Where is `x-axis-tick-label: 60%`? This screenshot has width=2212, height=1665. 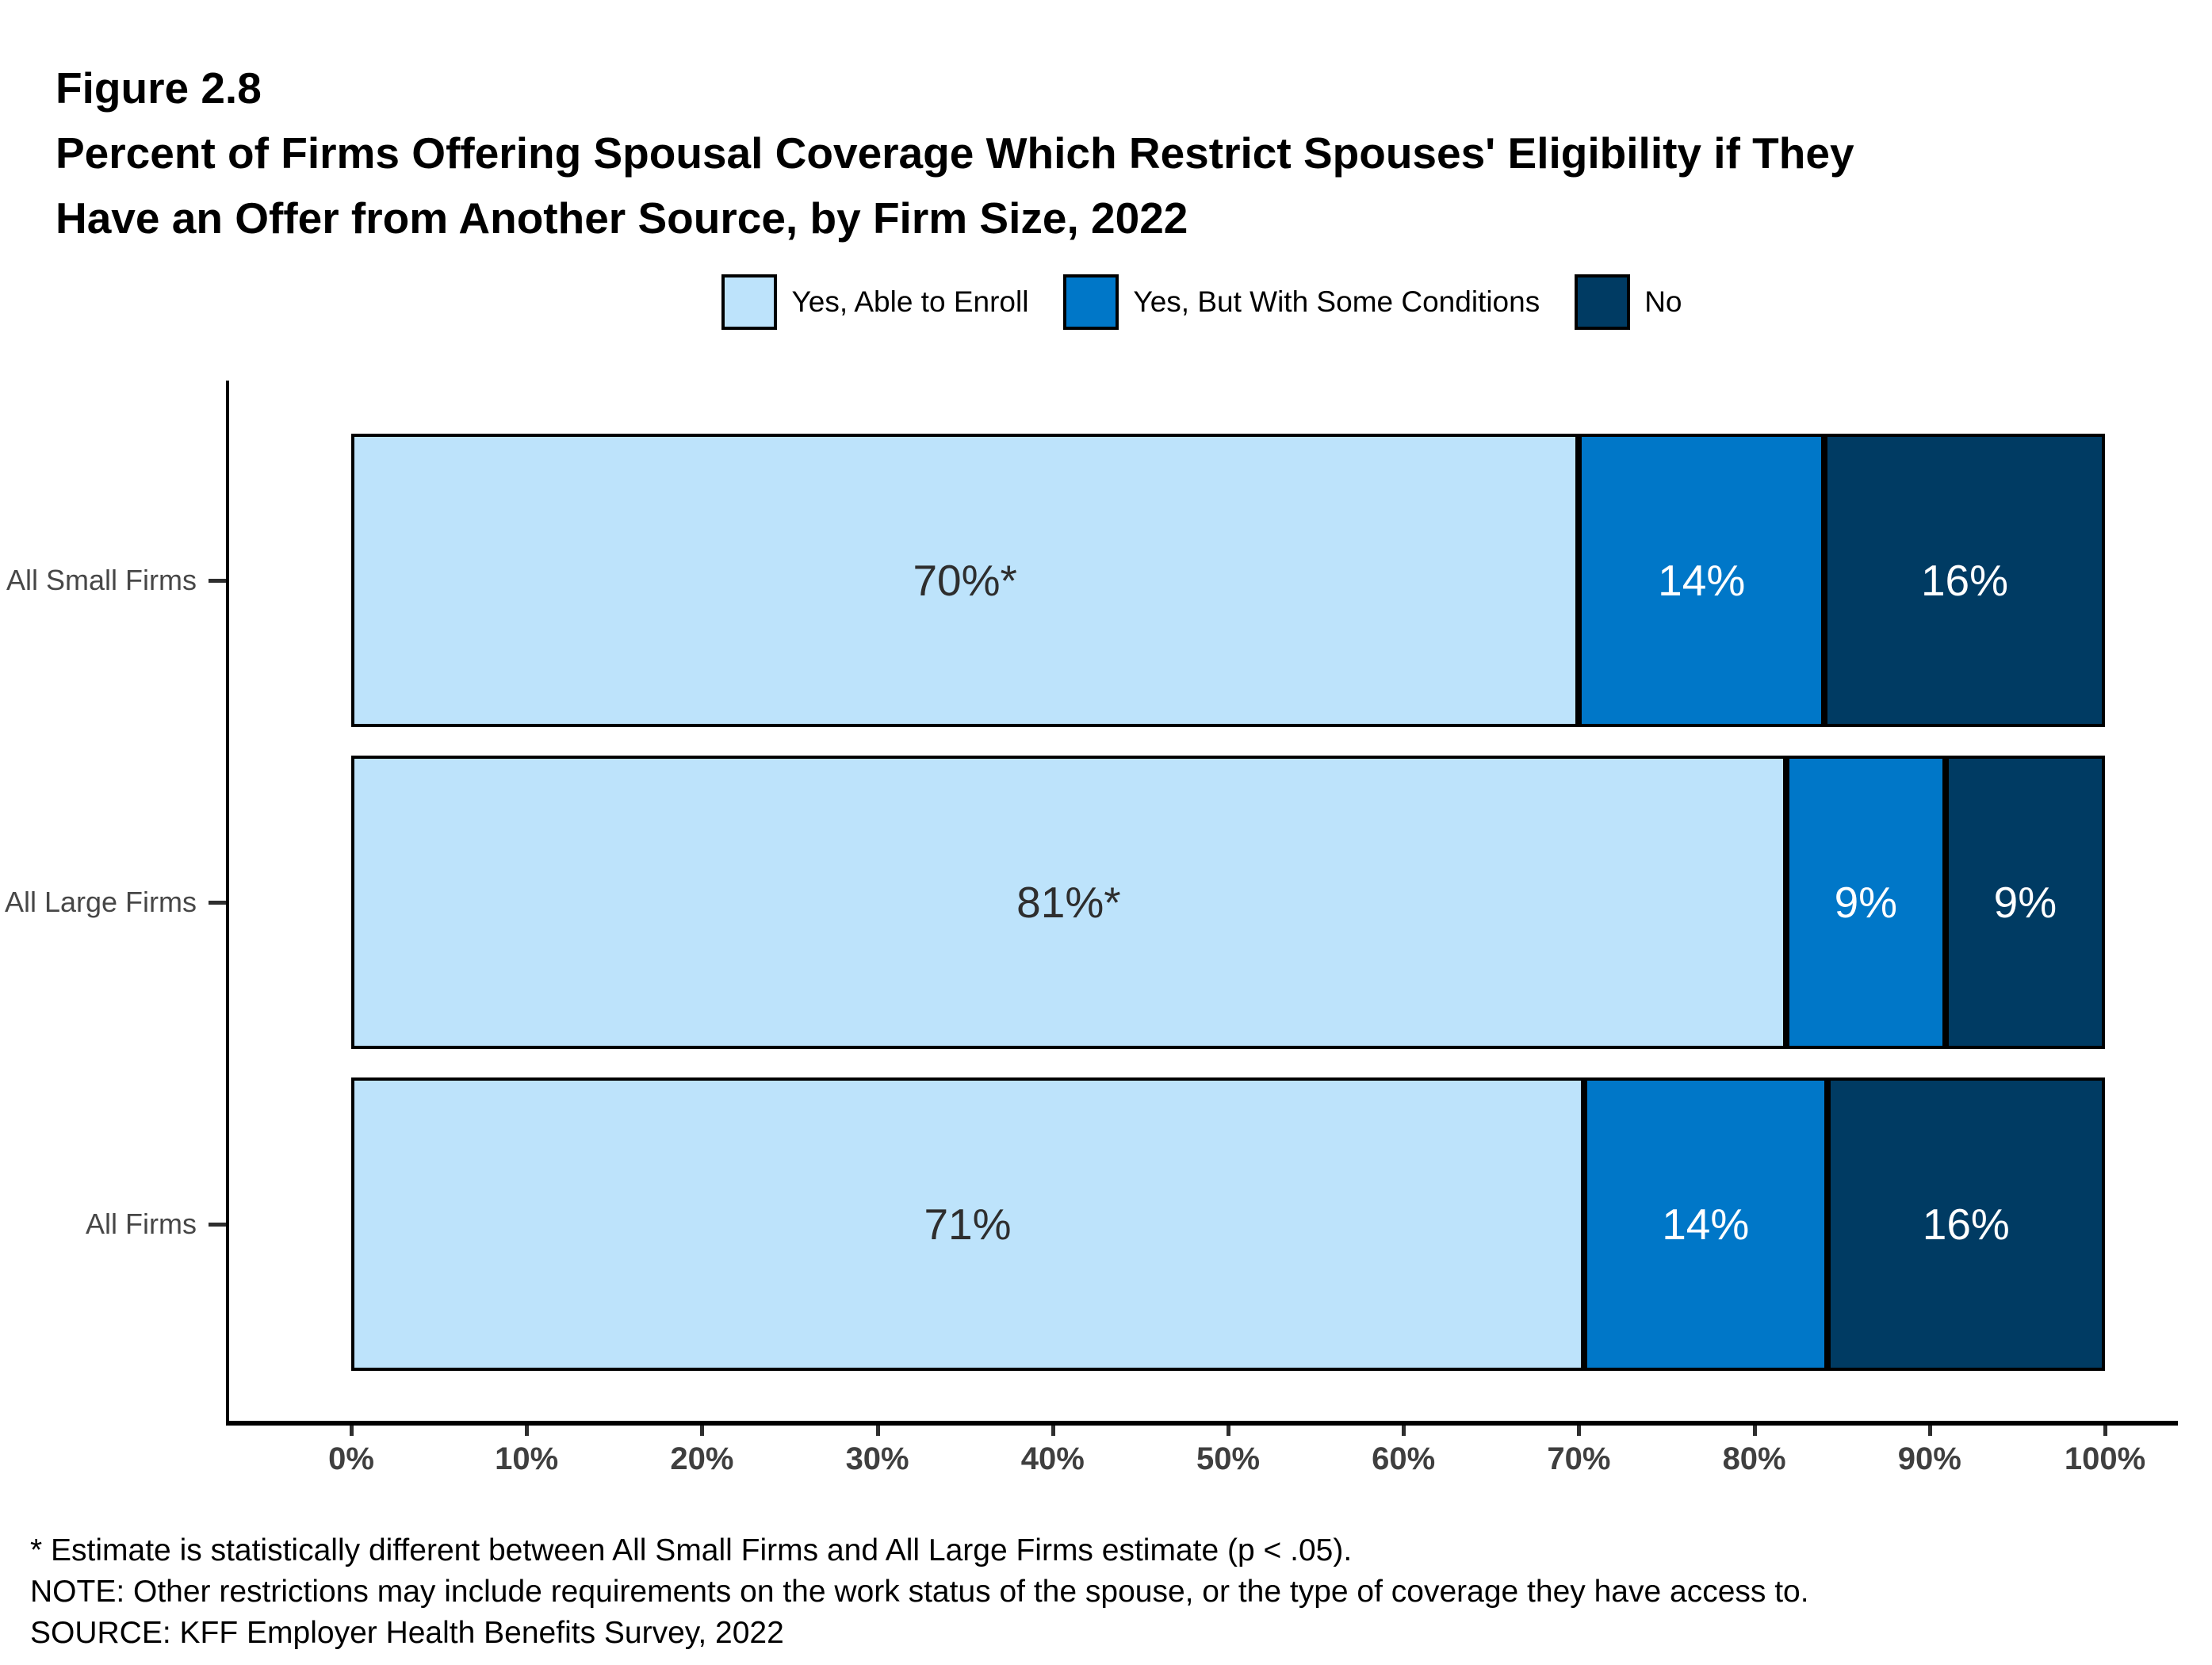 x-axis-tick-label: 60% is located at coordinates (1404, 1458).